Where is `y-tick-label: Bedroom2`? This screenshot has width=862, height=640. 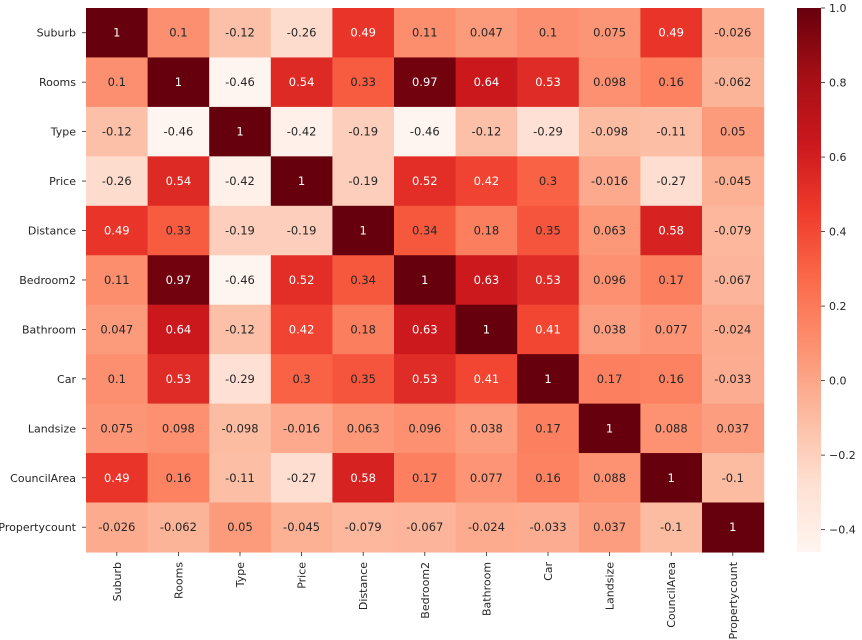 y-tick-label: Bedroom2 is located at coordinates (47, 280).